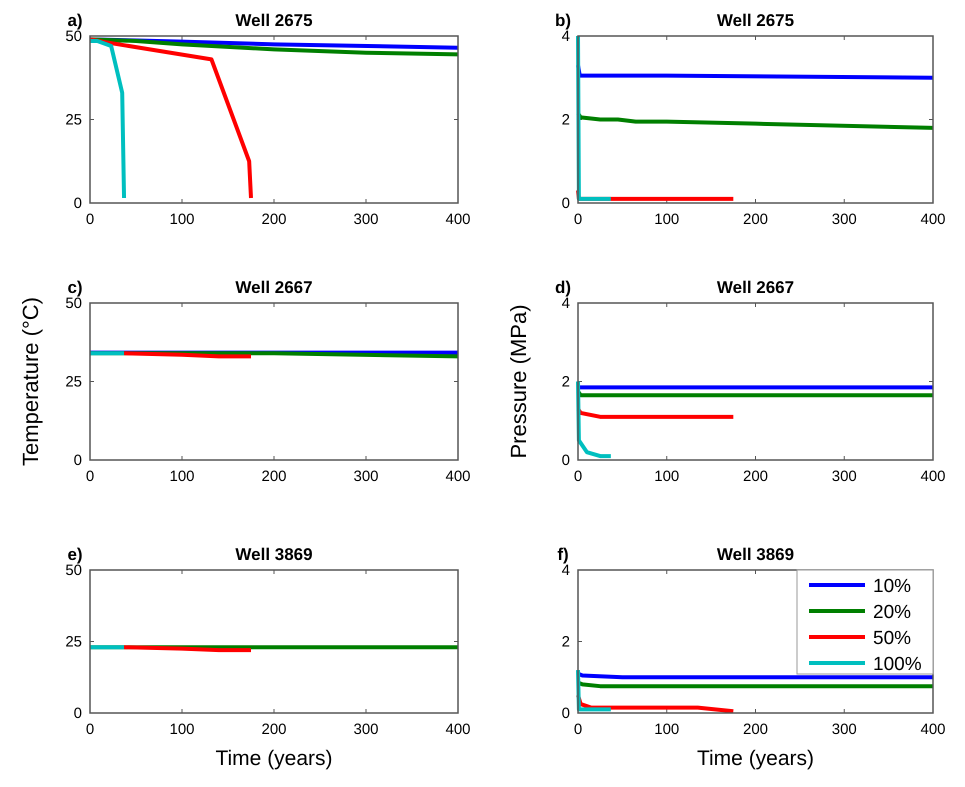 The image size is (965, 787). Describe the element at coordinates (892, 638) in the screenshot. I see `legend-label: 50%` at that location.